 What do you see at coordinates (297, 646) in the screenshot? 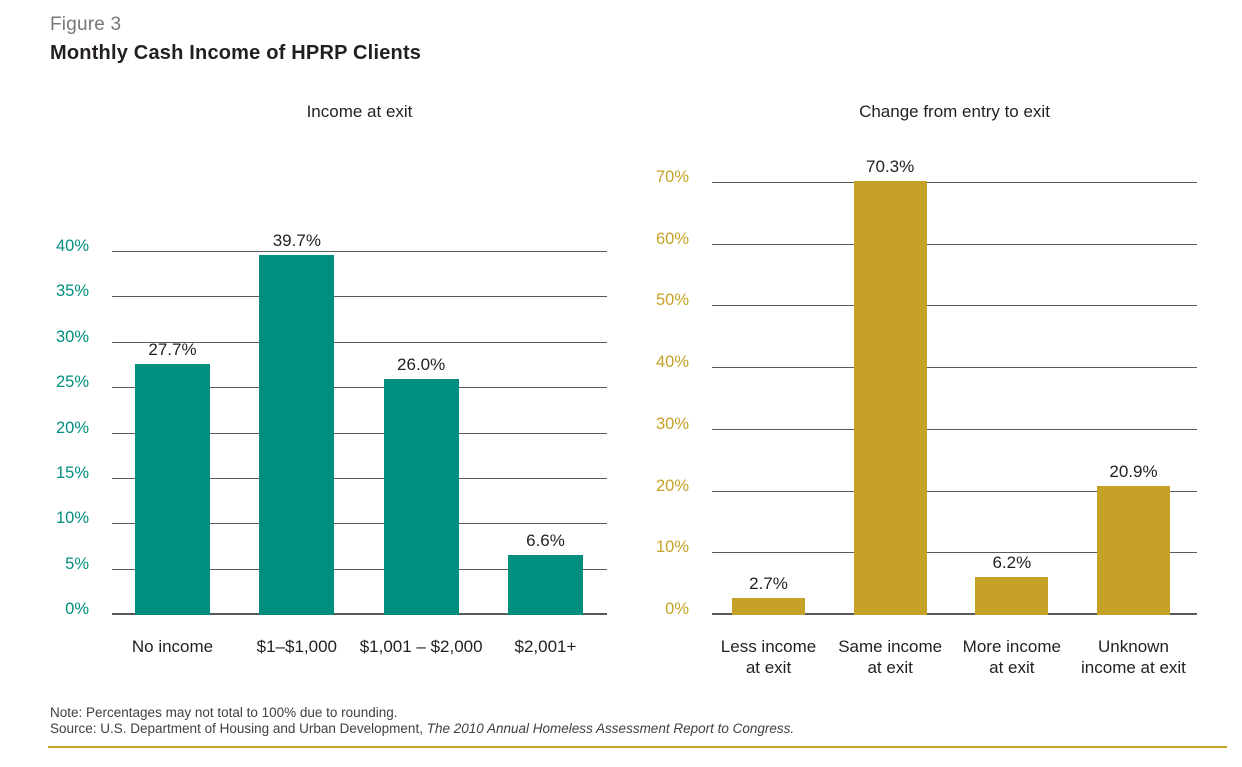
I see `x-axis-label: $1–$1,000` at bounding box center [297, 646].